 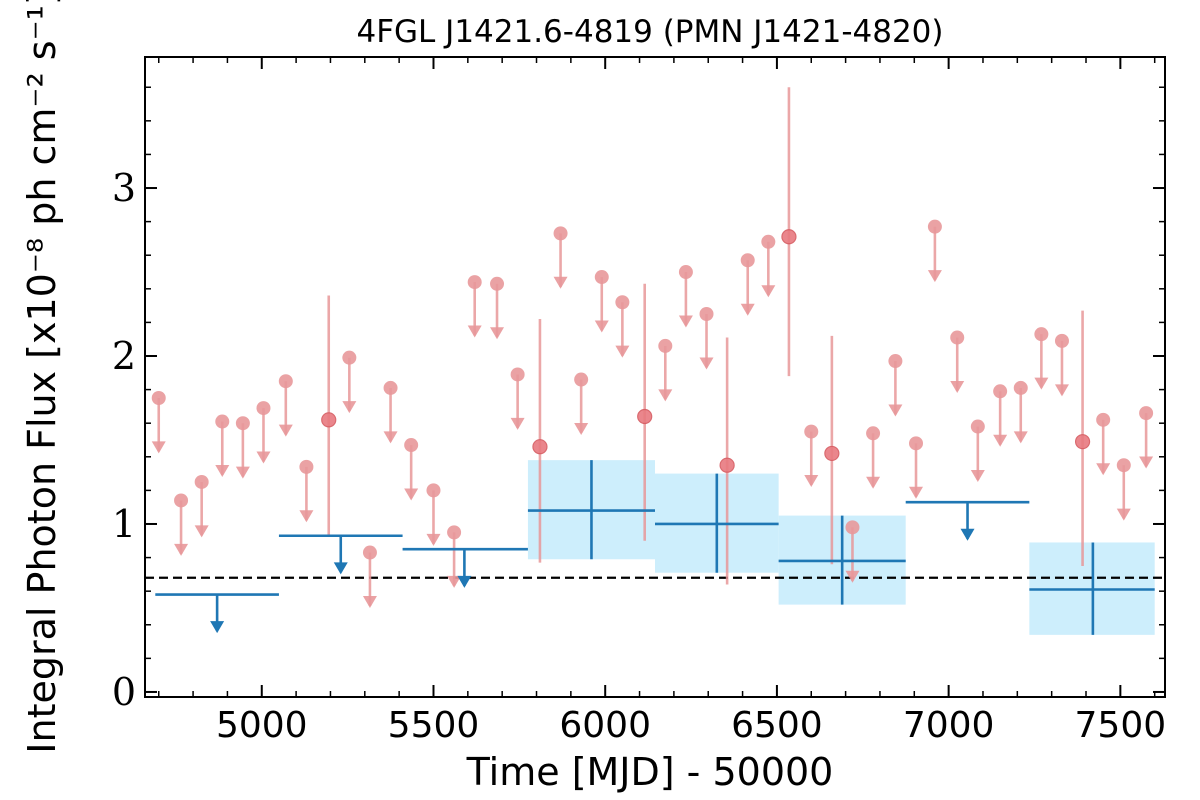 What do you see at coordinates (124, 692) in the screenshot?
I see `y-tick-label: 0` at bounding box center [124, 692].